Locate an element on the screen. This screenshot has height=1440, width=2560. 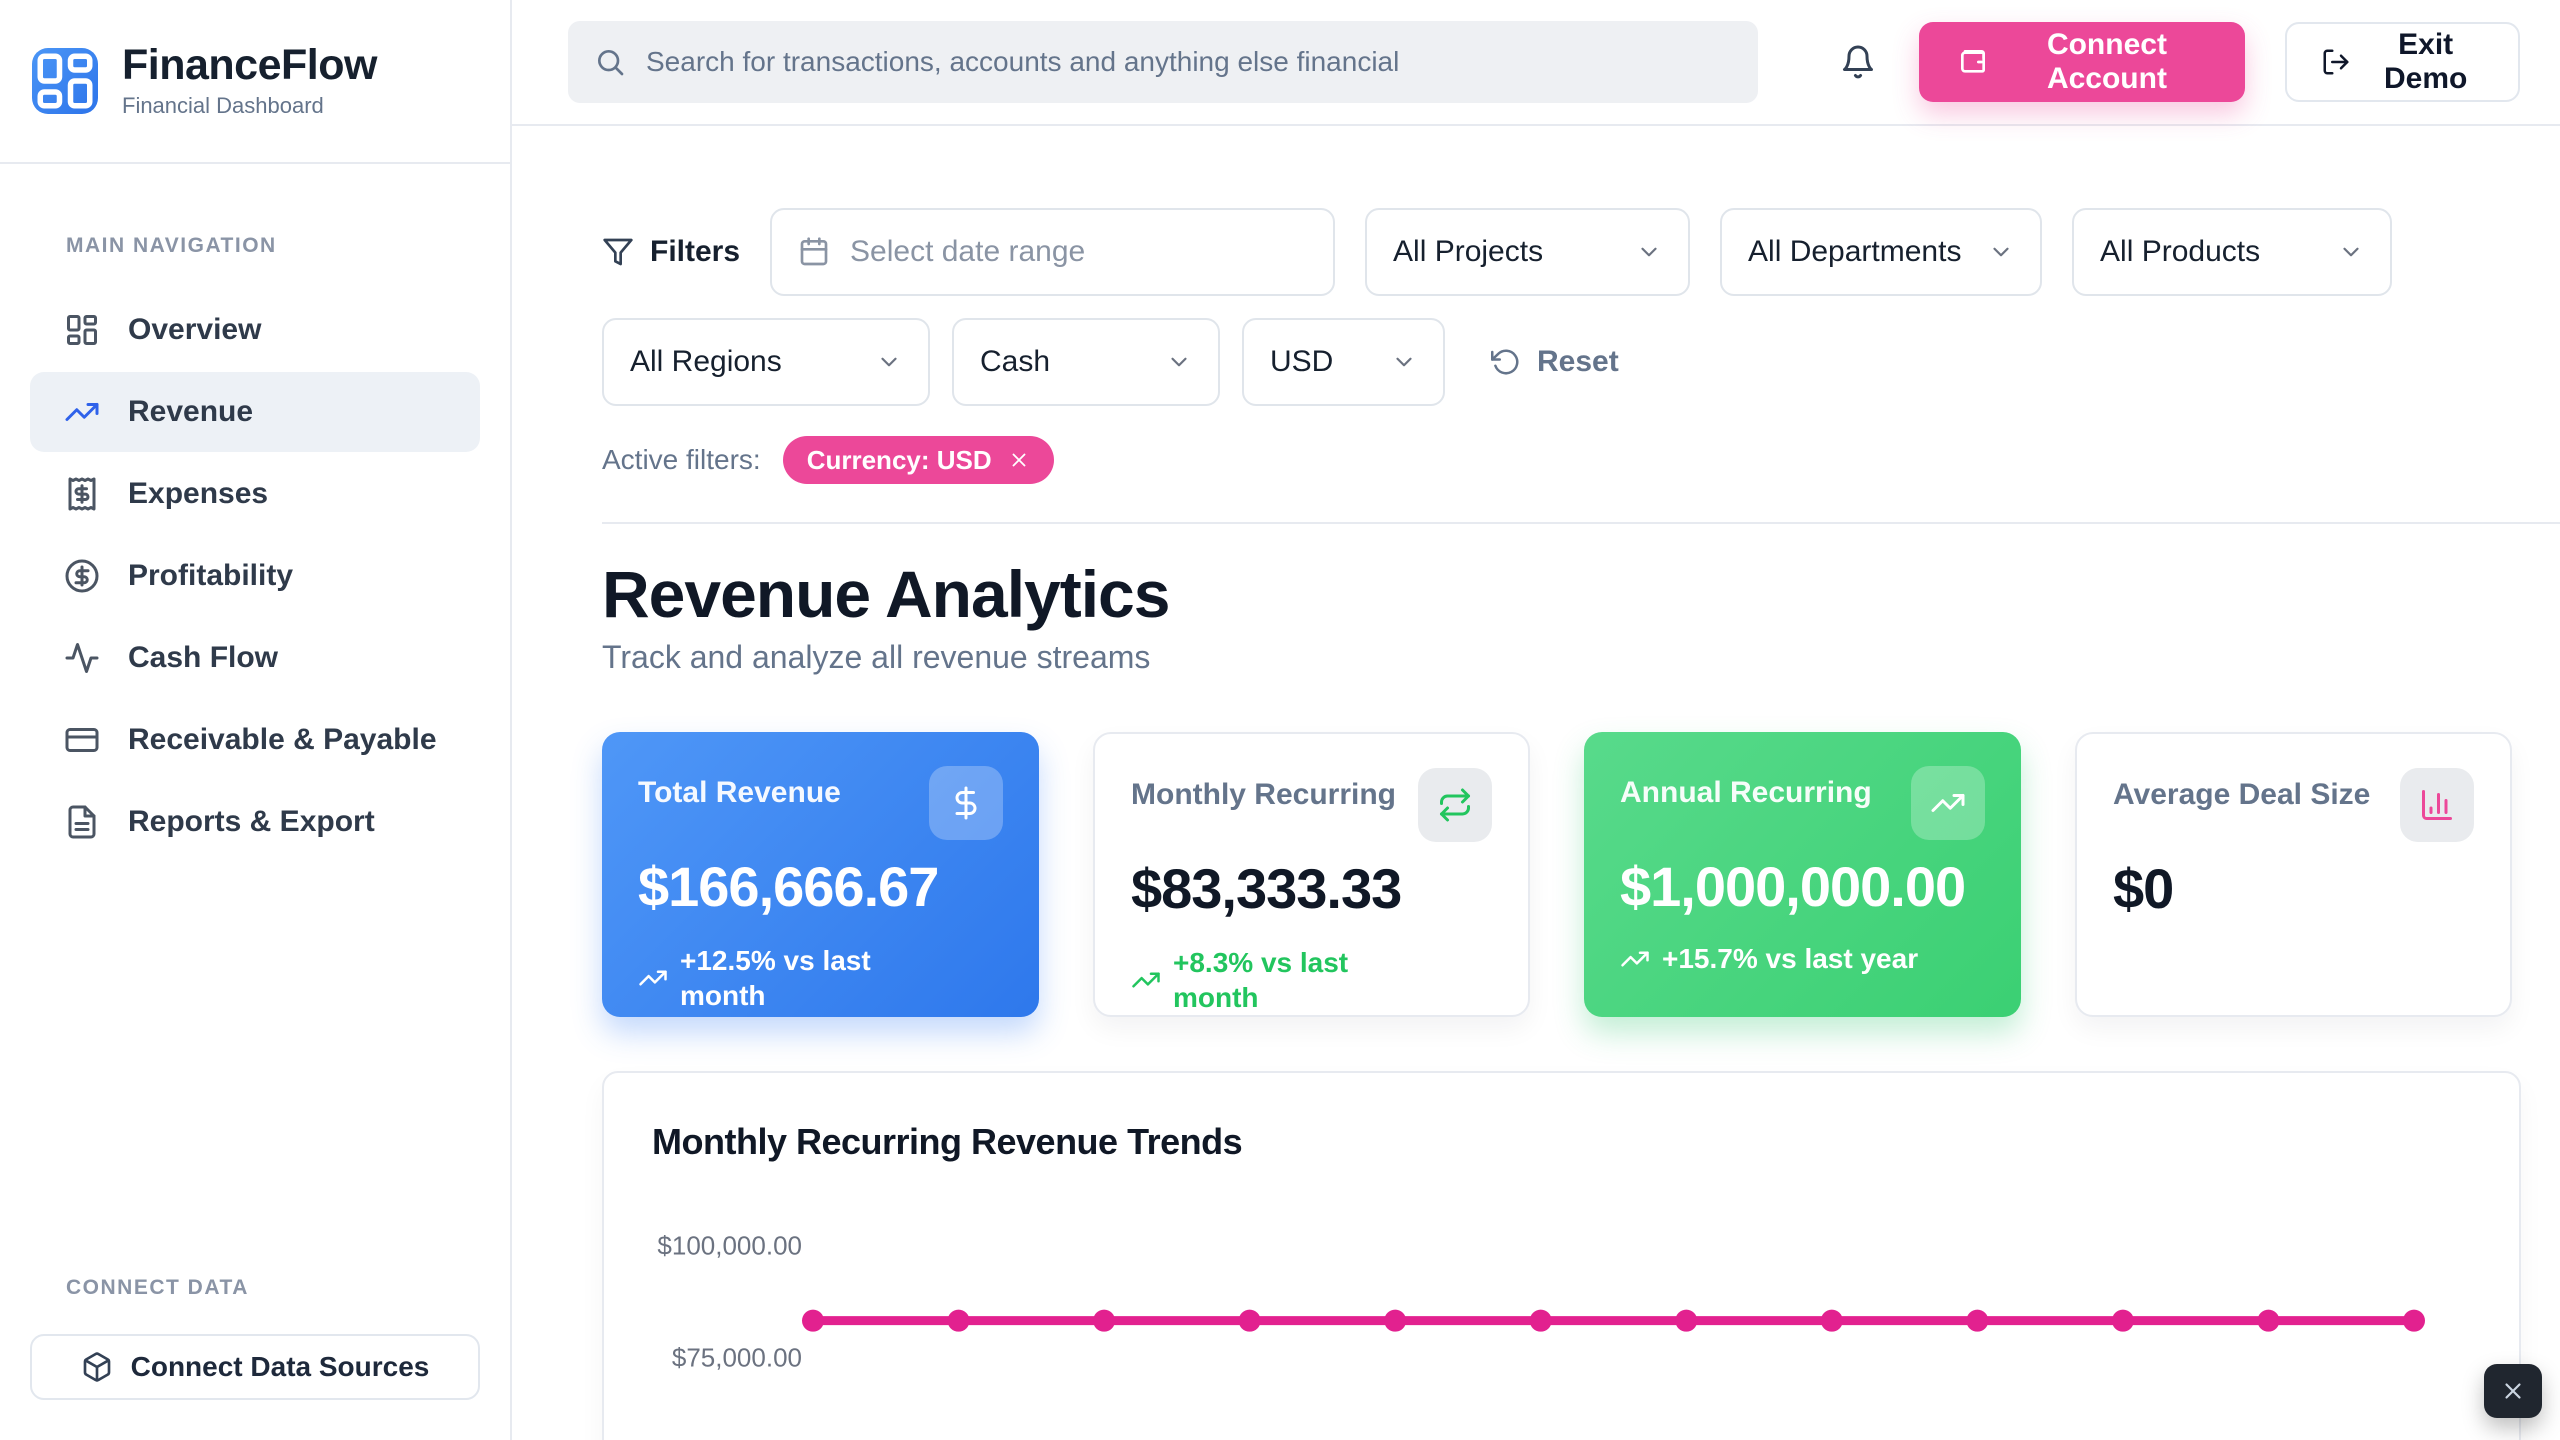
filters-title: Filters is located at coordinates (671, 252).